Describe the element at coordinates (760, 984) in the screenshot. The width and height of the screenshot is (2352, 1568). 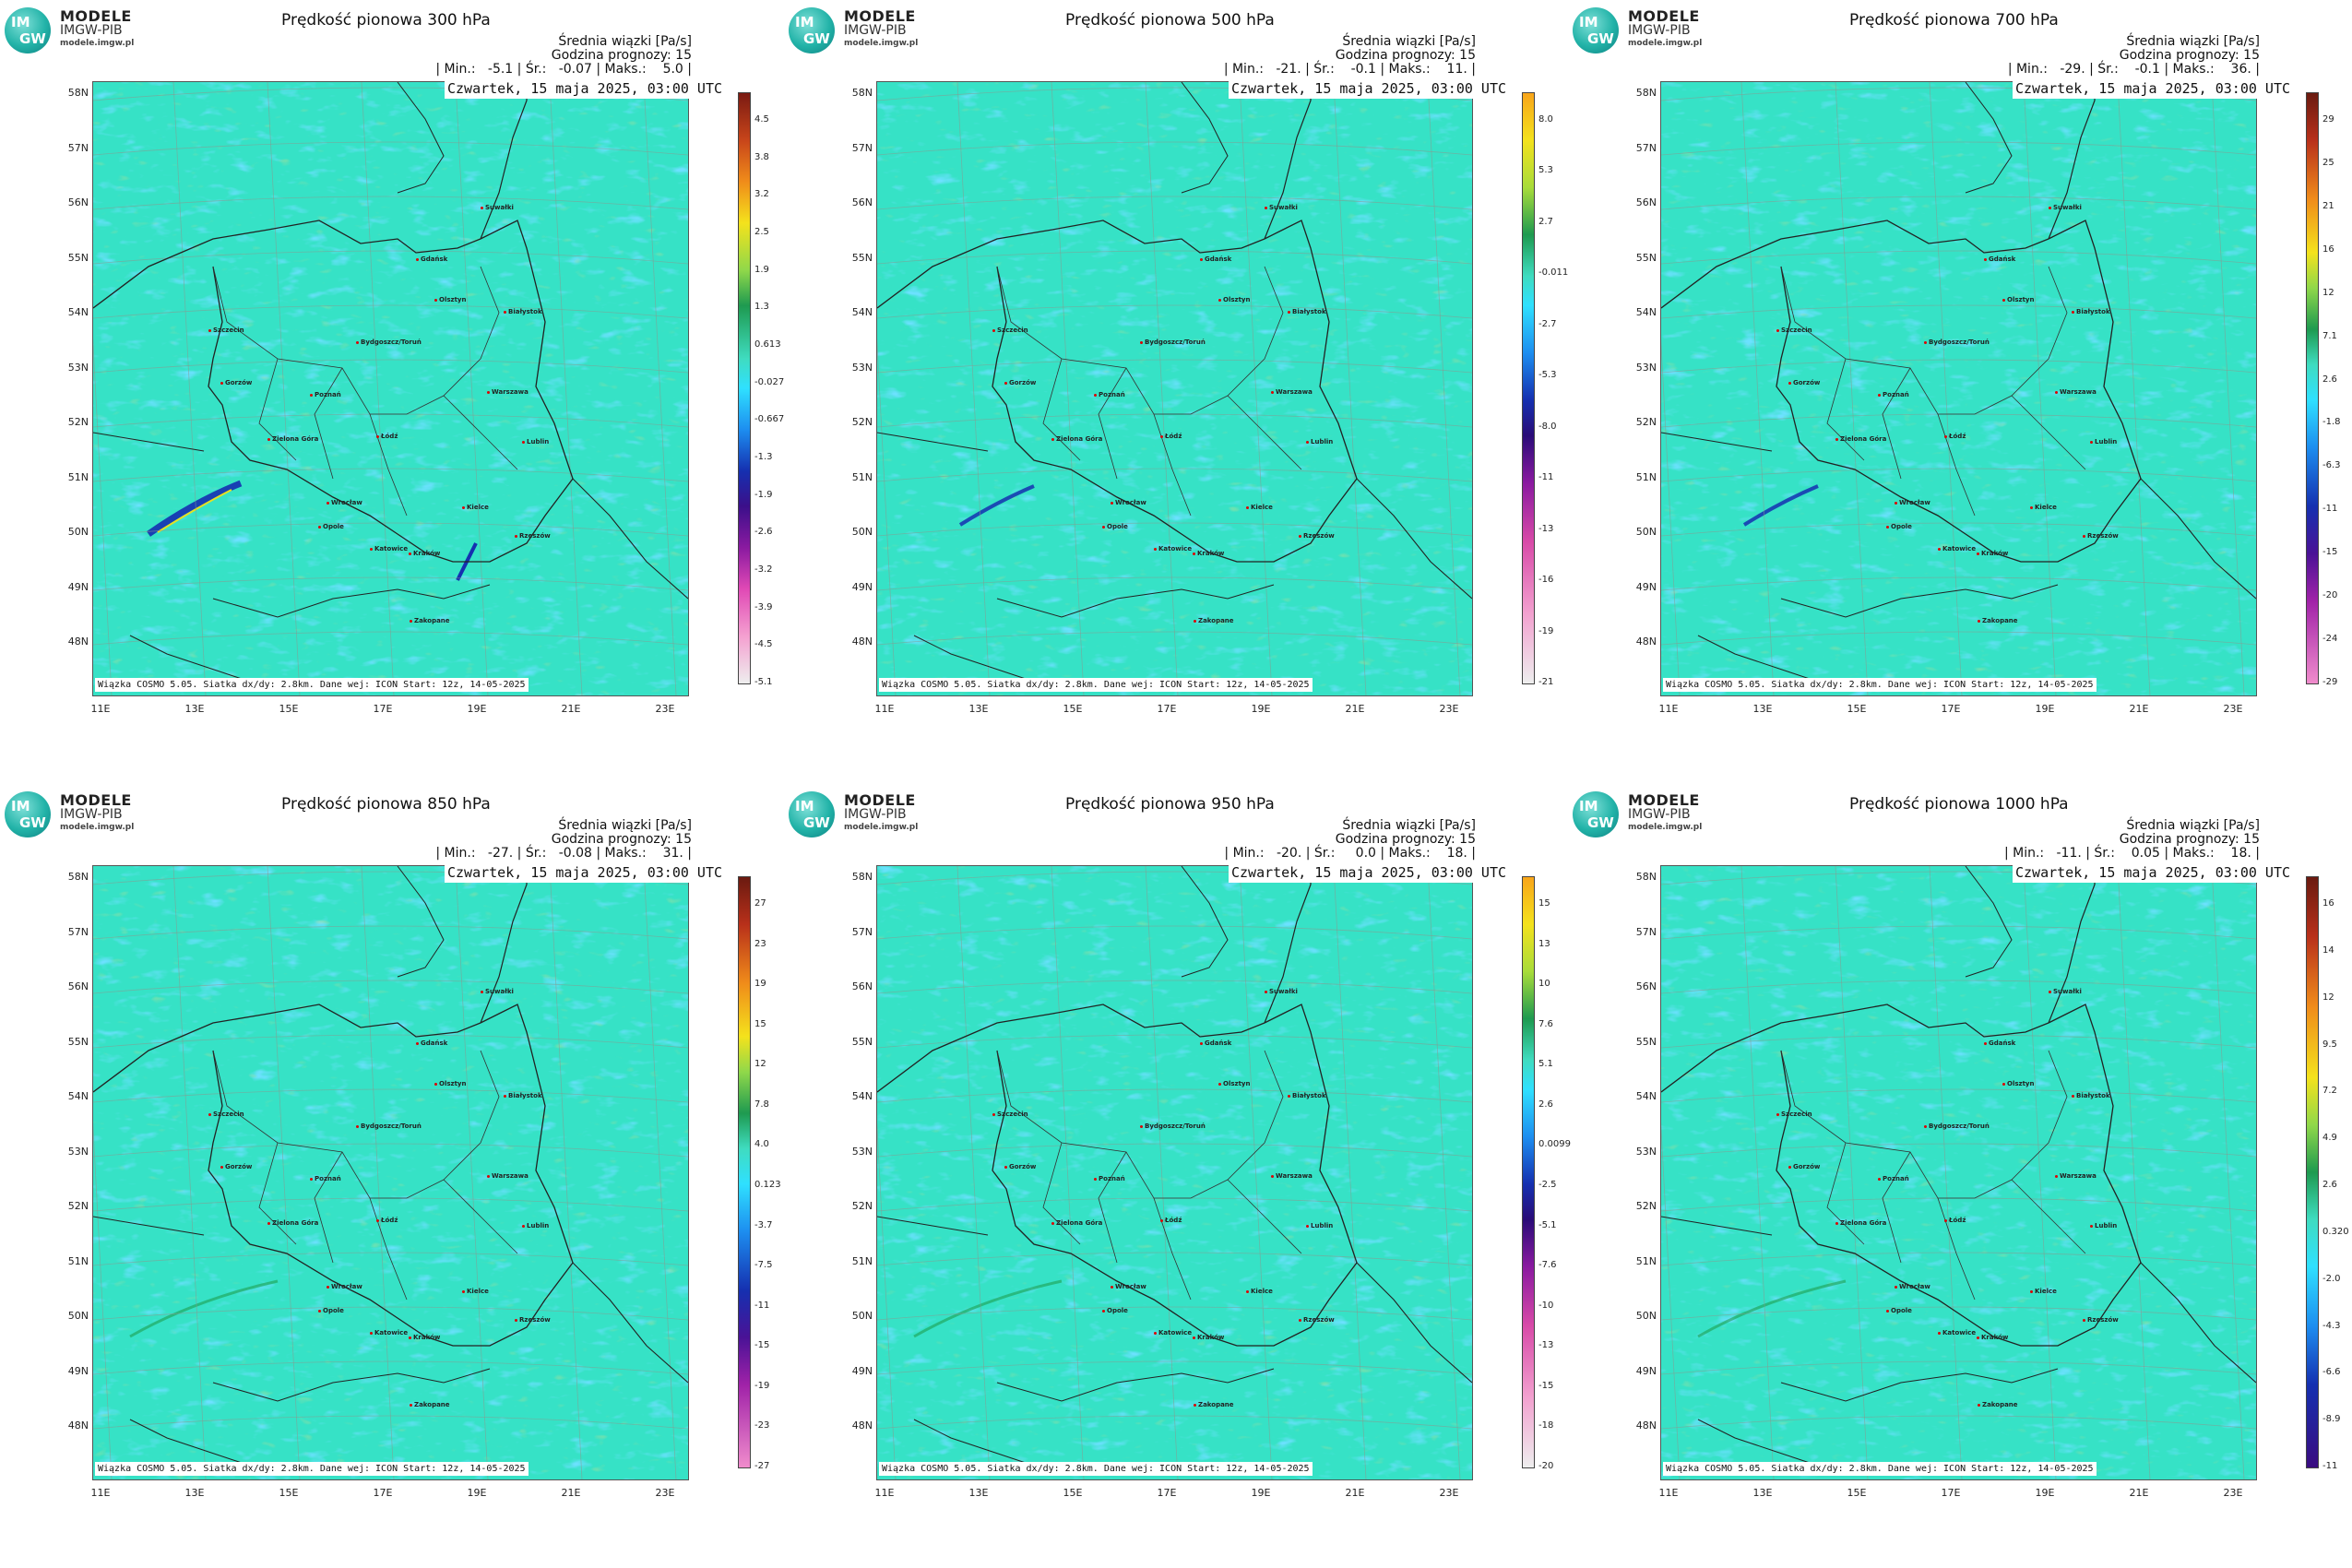
I see `colorbar-tick: 19` at that location.